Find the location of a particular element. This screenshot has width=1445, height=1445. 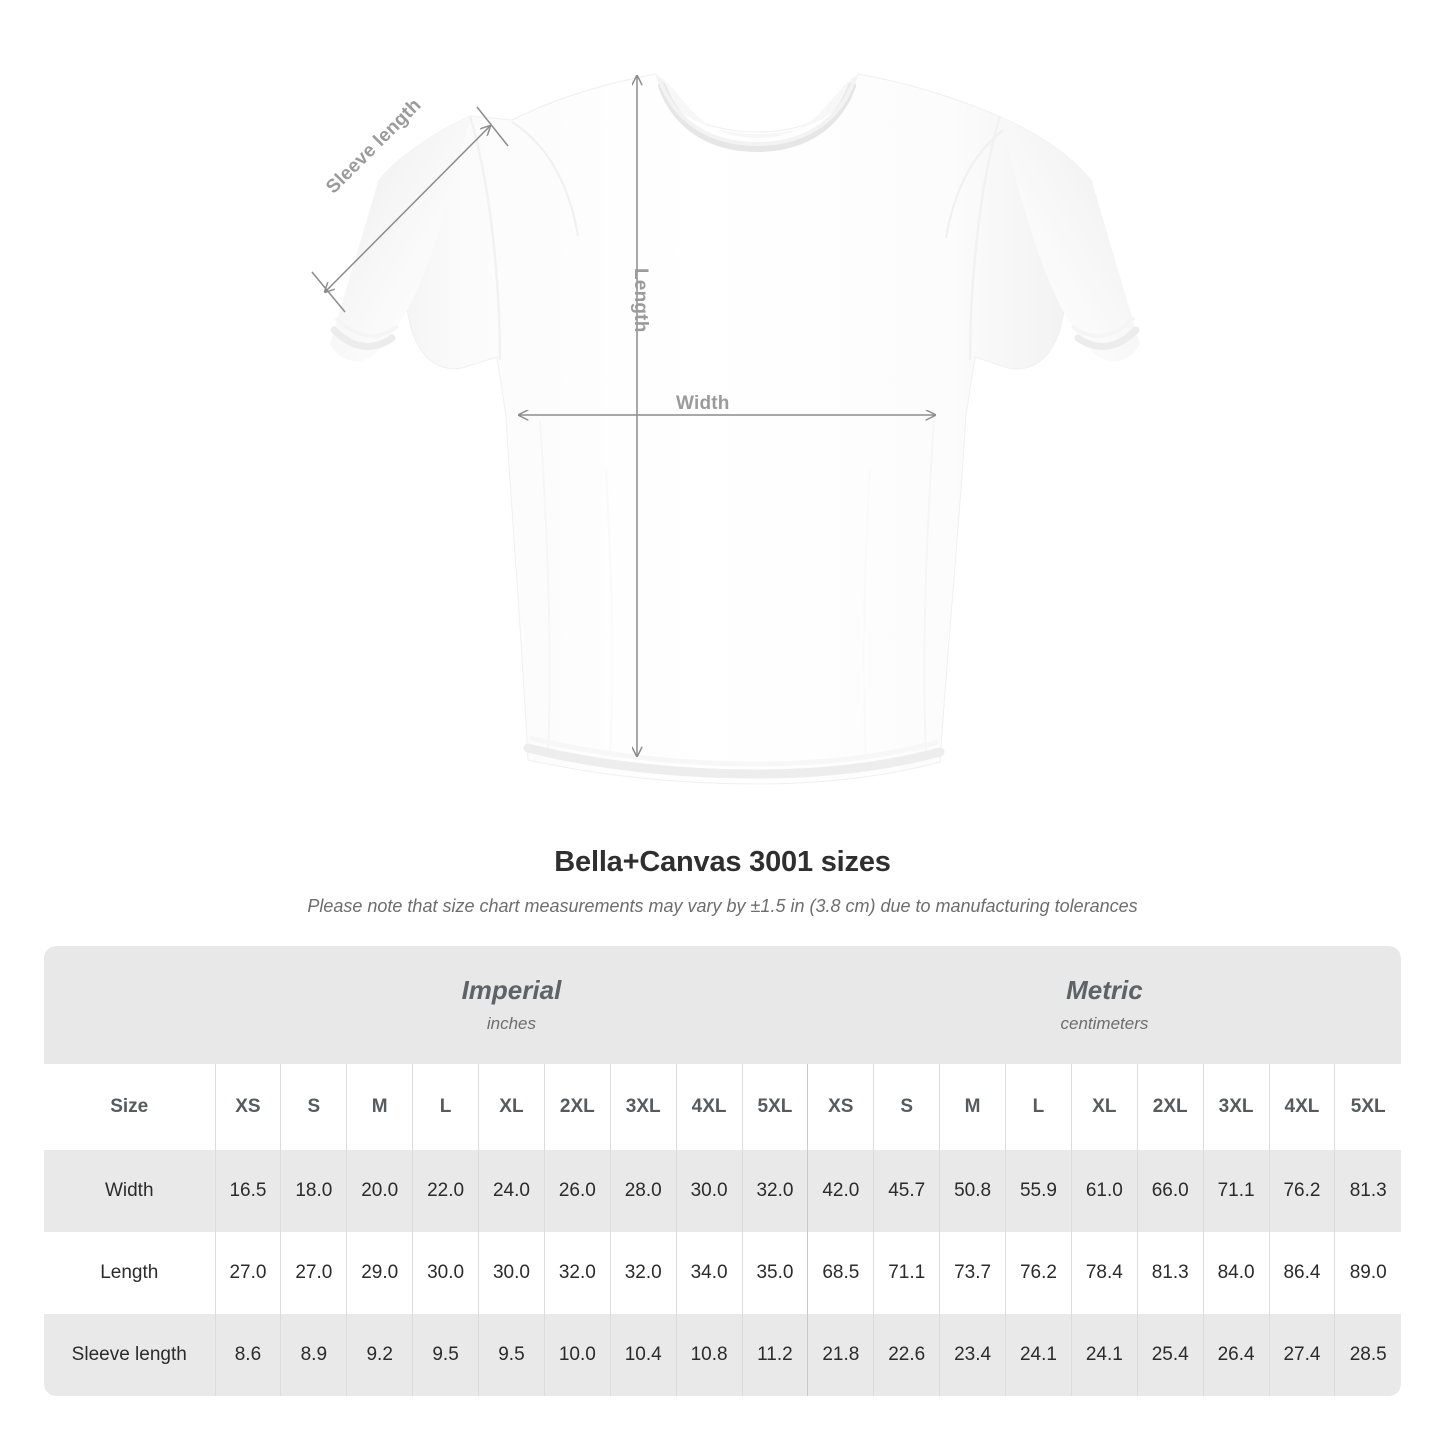

cell-length-xs-imperial: 27.0 is located at coordinates (247, 1273).